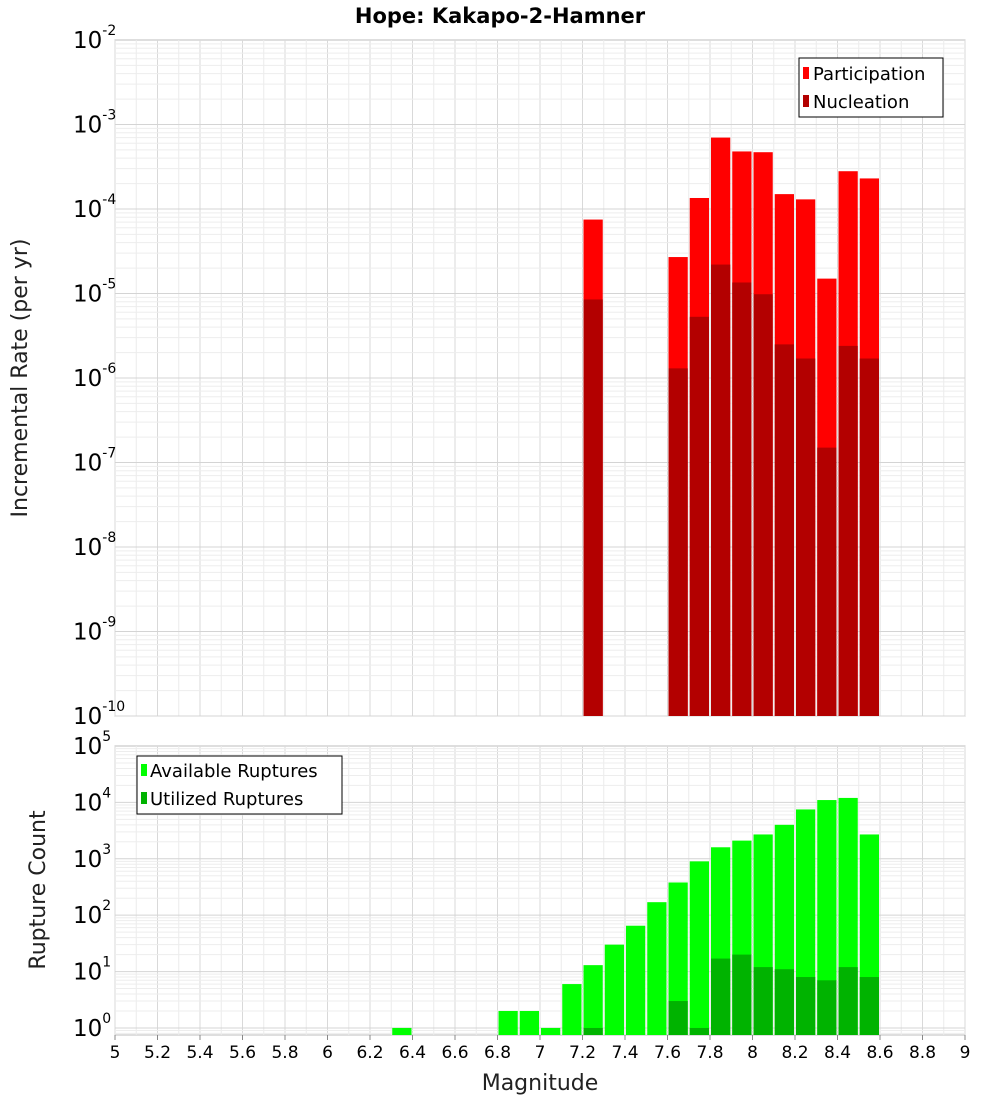 This screenshot has width=1000, height=1100. Describe the element at coordinates (806, 101) in the screenshot. I see `nucleation-legend-swatch` at that location.